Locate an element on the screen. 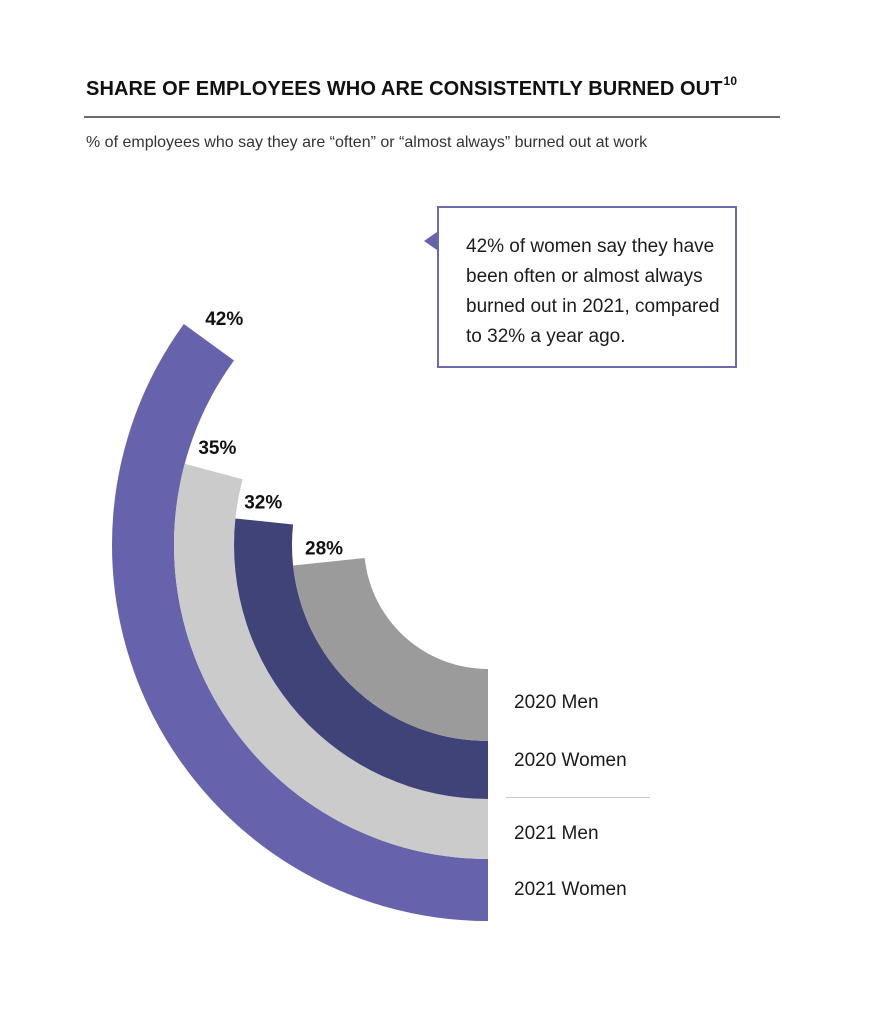 Image resolution: width=872 pixels, height=1030 pixels. label-2020-women: 32% is located at coordinates (263, 502).